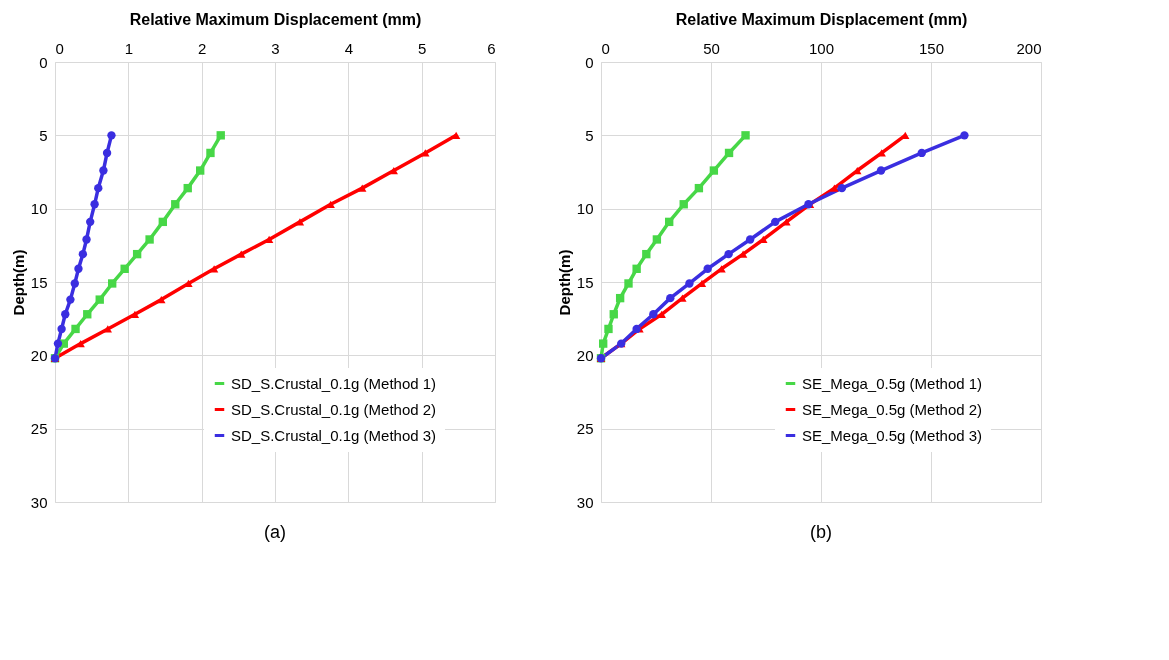 This screenshot has width=1169, height=660. What do you see at coordinates (821, 532) in the screenshot?
I see `text: (b)` at bounding box center [821, 532].